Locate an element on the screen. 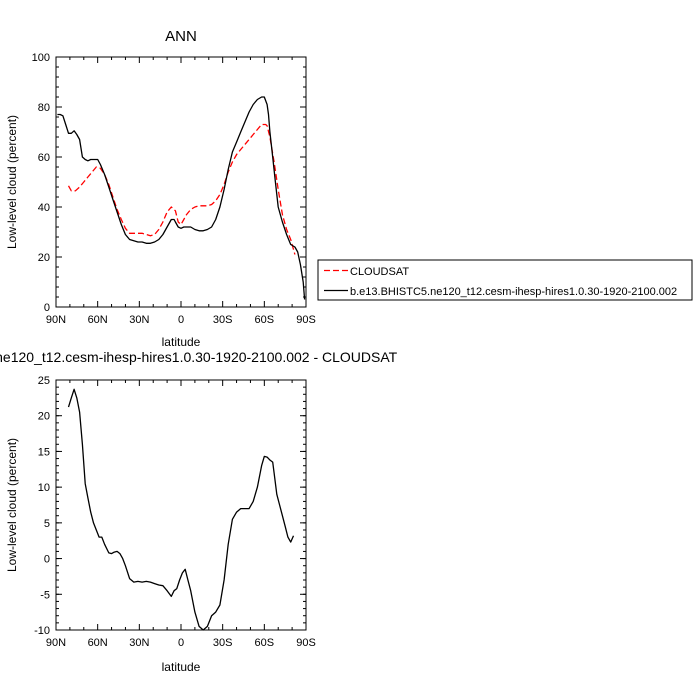  chart2-xtick-label: 30S is located at coordinates (223, 643).